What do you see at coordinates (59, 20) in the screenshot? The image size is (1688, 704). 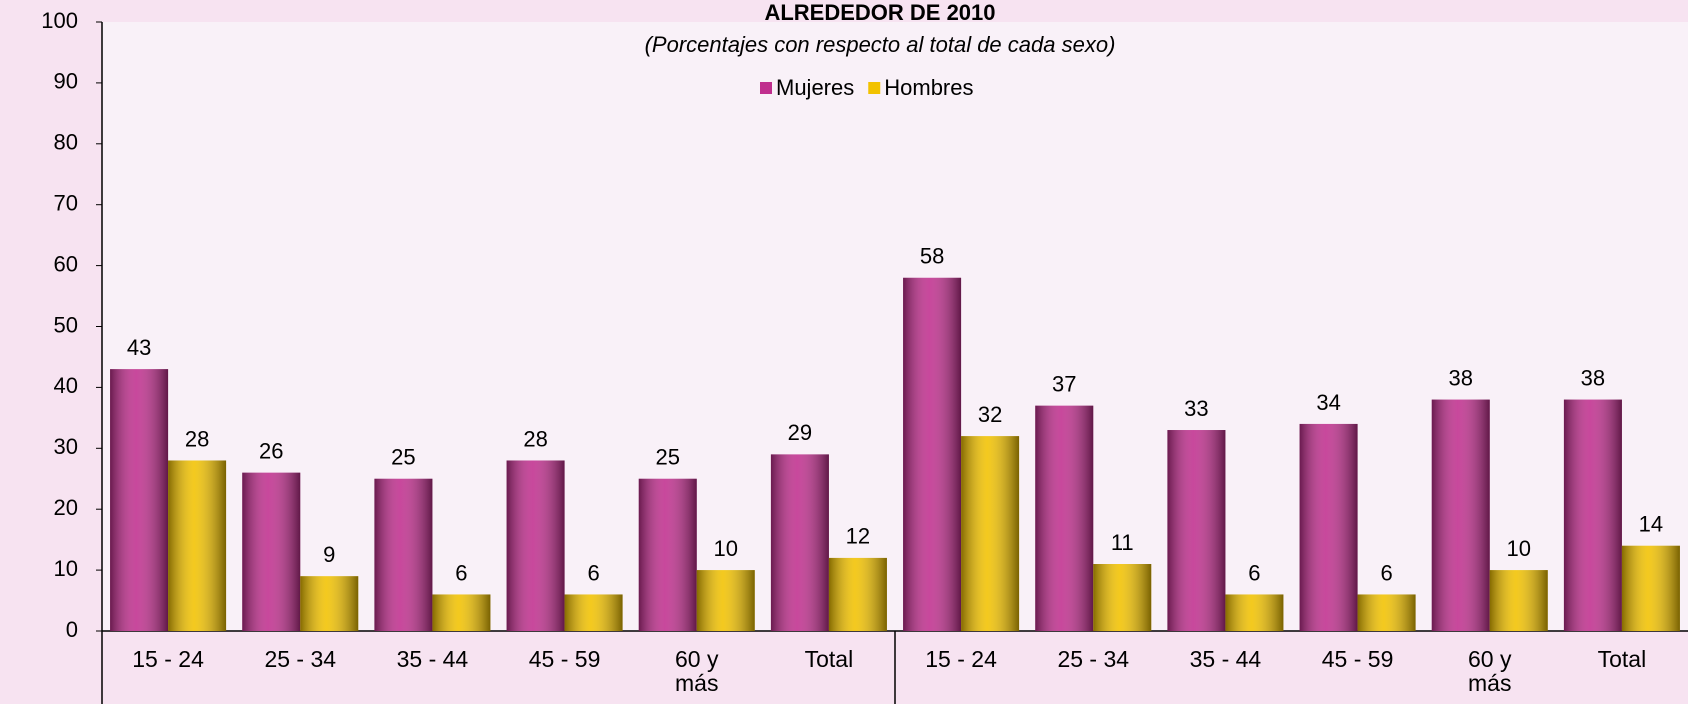 I see `y-tick-label: 100` at bounding box center [59, 20].